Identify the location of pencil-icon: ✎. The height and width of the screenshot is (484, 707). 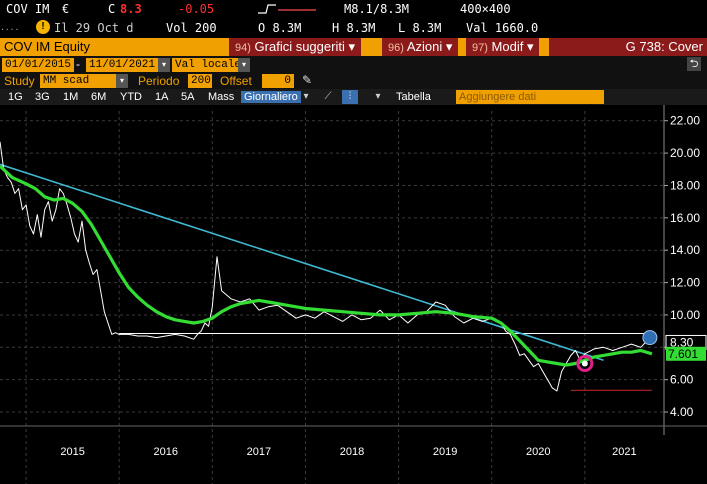
(307, 80).